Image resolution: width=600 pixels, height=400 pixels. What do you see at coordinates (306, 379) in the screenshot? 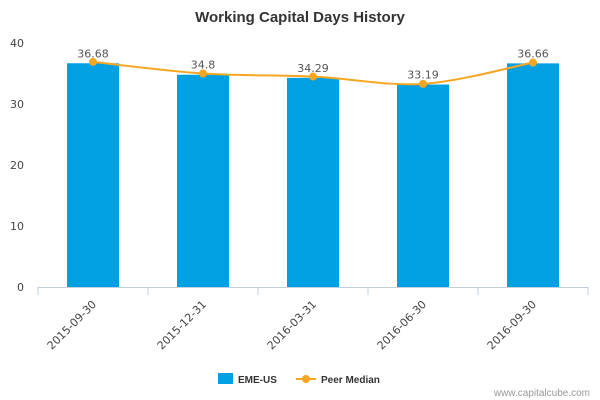
I see `legend-swatch-peer-median-marker` at bounding box center [306, 379].